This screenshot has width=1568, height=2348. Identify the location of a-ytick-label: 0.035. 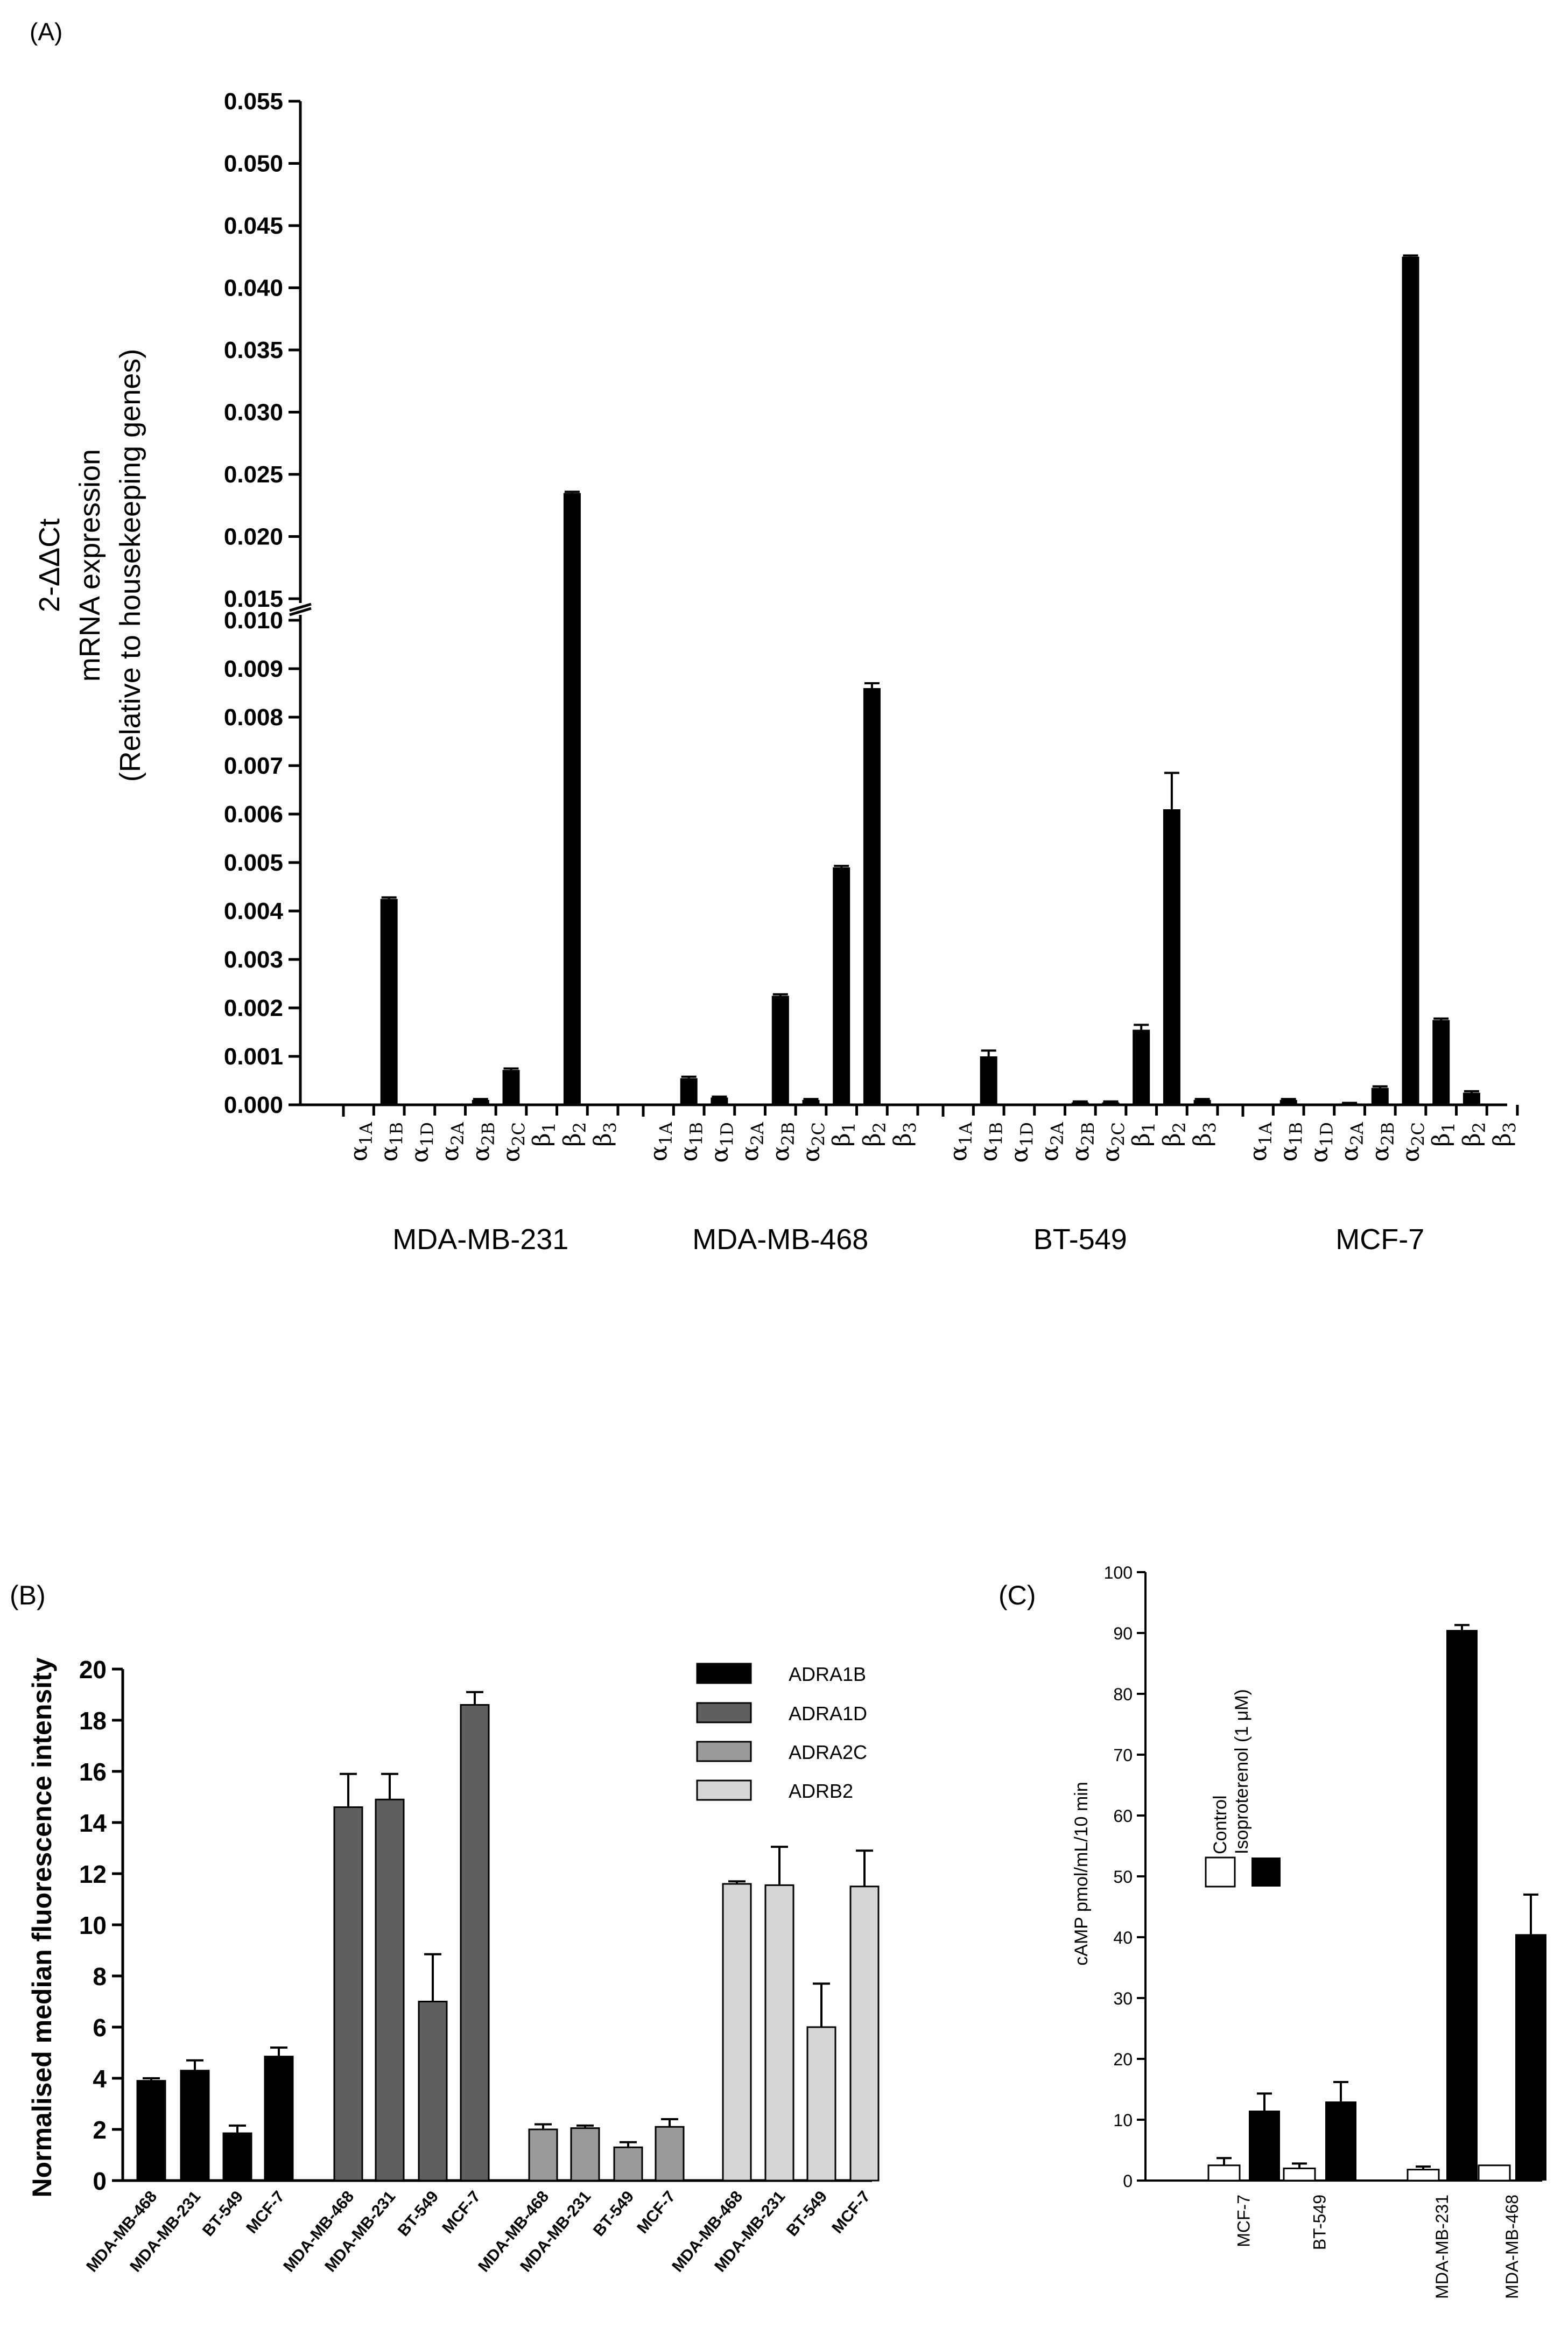
(254, 350).